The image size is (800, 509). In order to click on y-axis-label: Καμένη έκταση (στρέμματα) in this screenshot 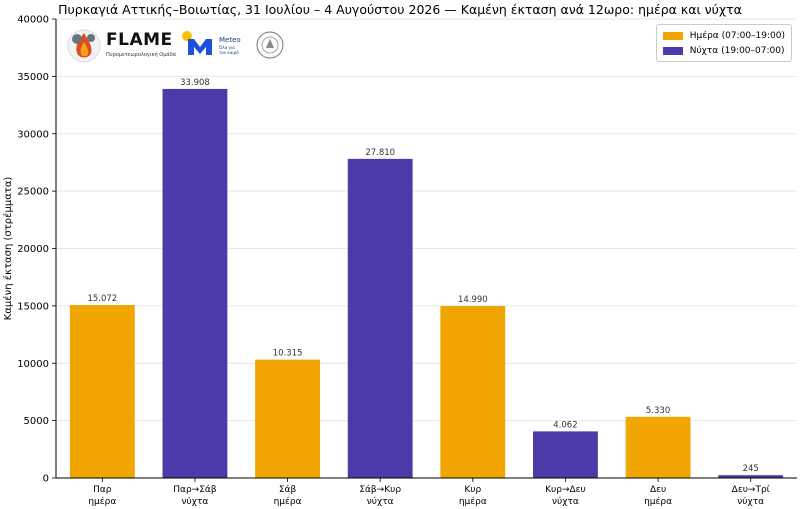, I will do `click(8, 249)`.